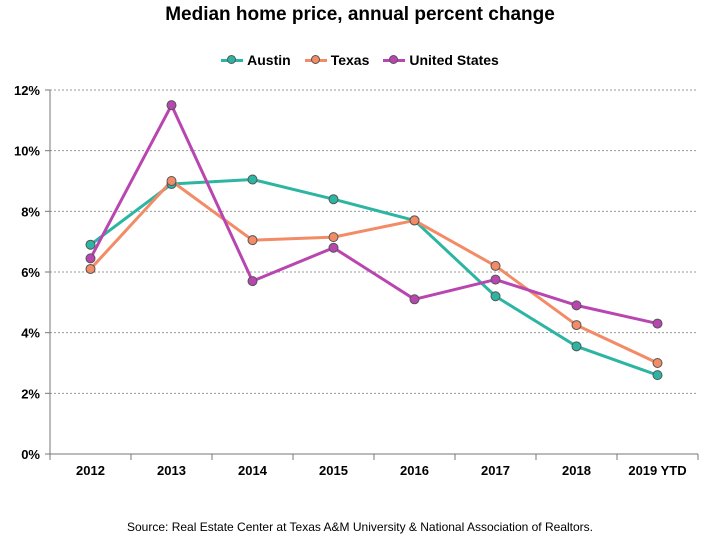 The image size is (720, 540). I want to click on legend-marker-austin, so click(232, 59).